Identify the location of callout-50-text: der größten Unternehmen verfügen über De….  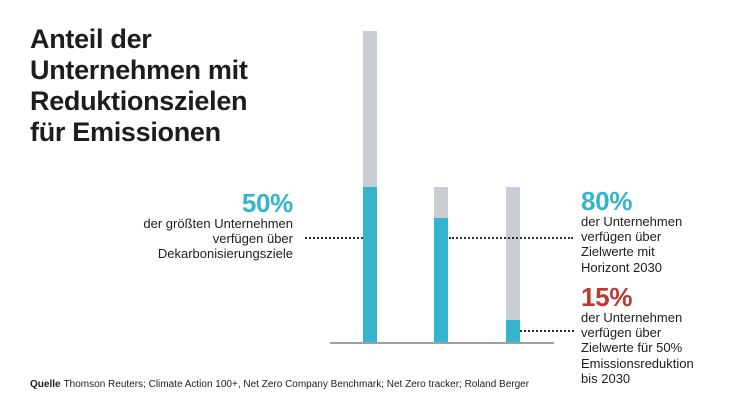
(218, 239).